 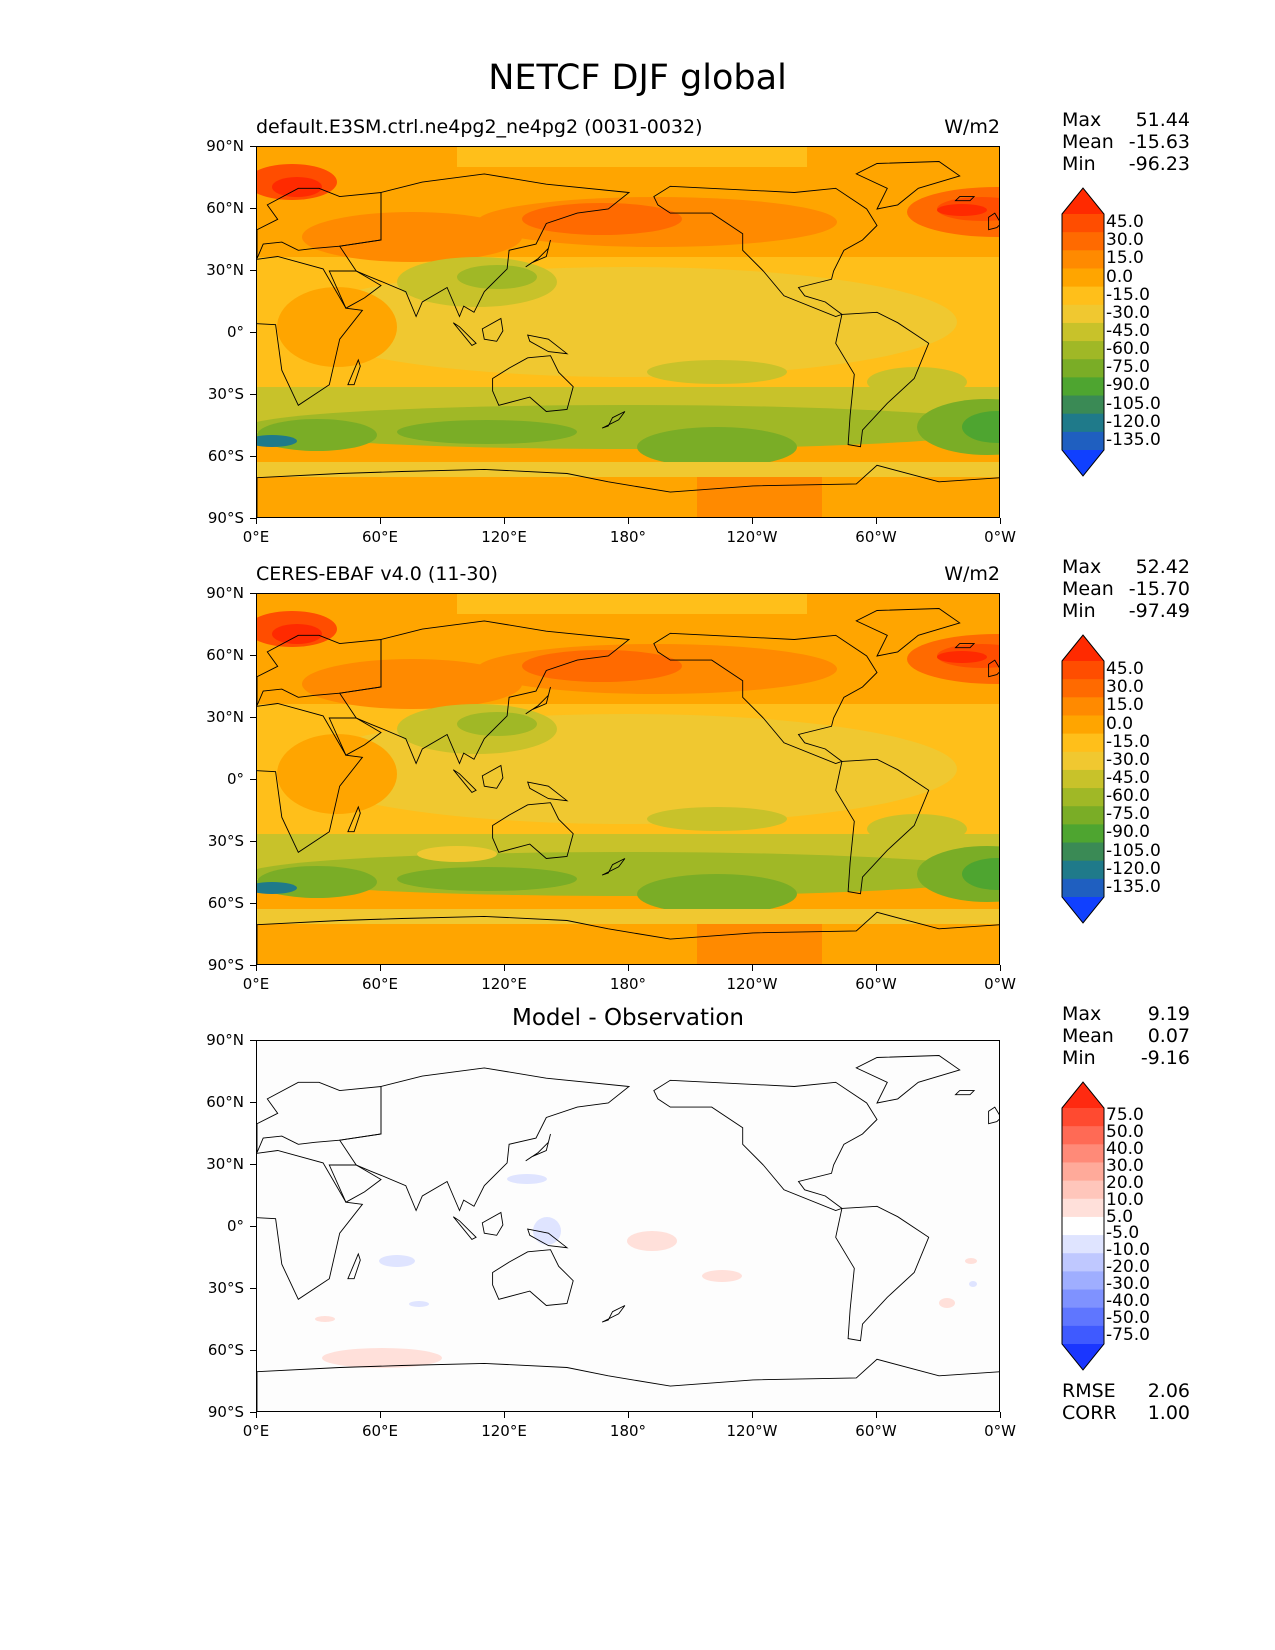 What do you see at coordinates (355, 736) in the screenshot?
I see `coastline-arabia` at bounding box center [355, 736].